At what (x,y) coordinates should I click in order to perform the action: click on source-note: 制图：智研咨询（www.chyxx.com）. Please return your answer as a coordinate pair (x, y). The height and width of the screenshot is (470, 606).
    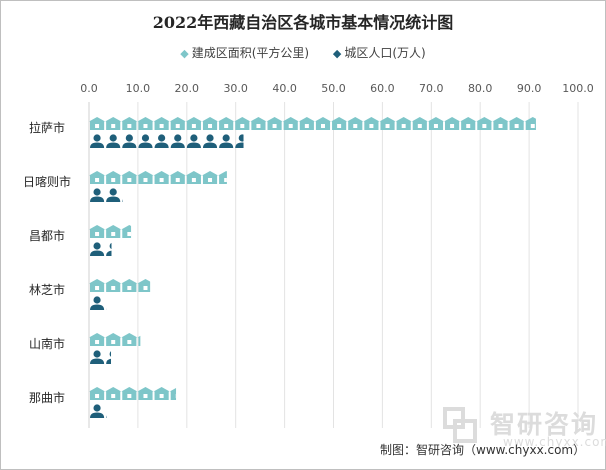
    Looking at the image, I should click on (483, 450).